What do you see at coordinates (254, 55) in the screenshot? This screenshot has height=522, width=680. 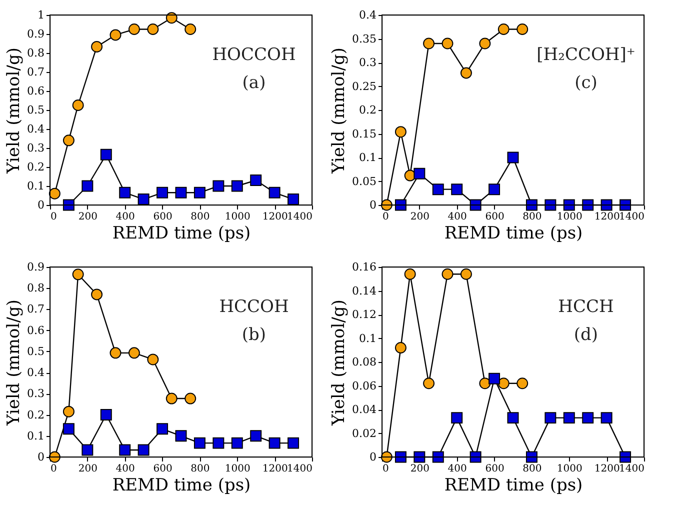 I see `annotation: HOCCOH` at bounding box center [254, 55].